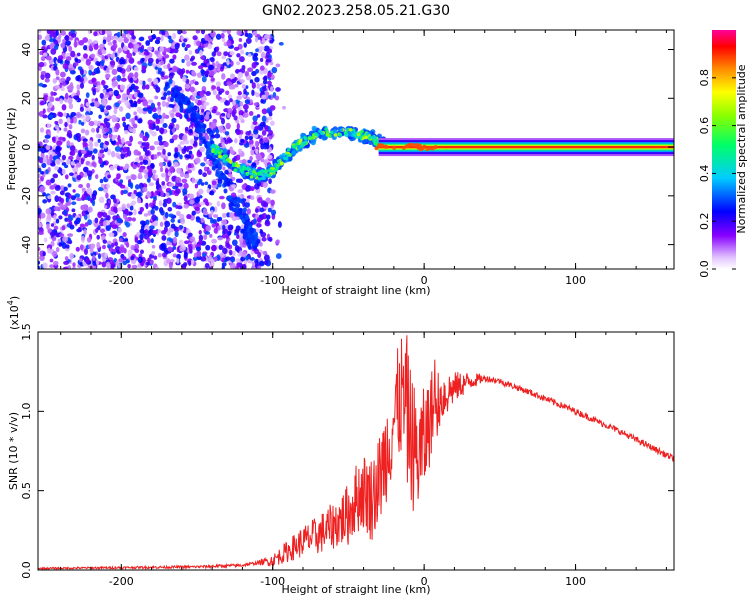 This screenshot has height=600, width=750. I want to click on colorbar-ticks: 0.0 0.2 0.4 0.6 0.8, so click(717, 173).